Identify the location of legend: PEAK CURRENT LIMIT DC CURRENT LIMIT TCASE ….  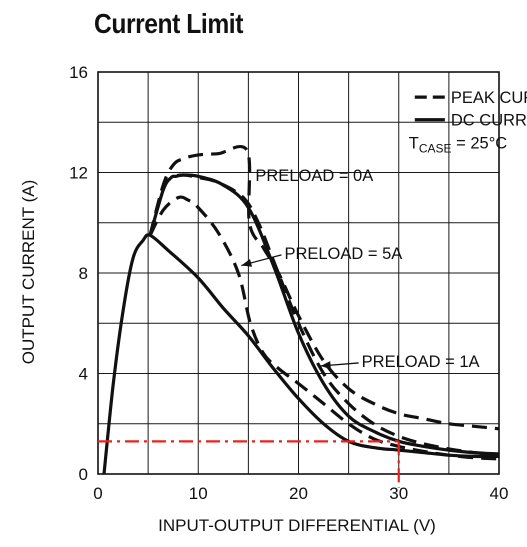
(468, 122).